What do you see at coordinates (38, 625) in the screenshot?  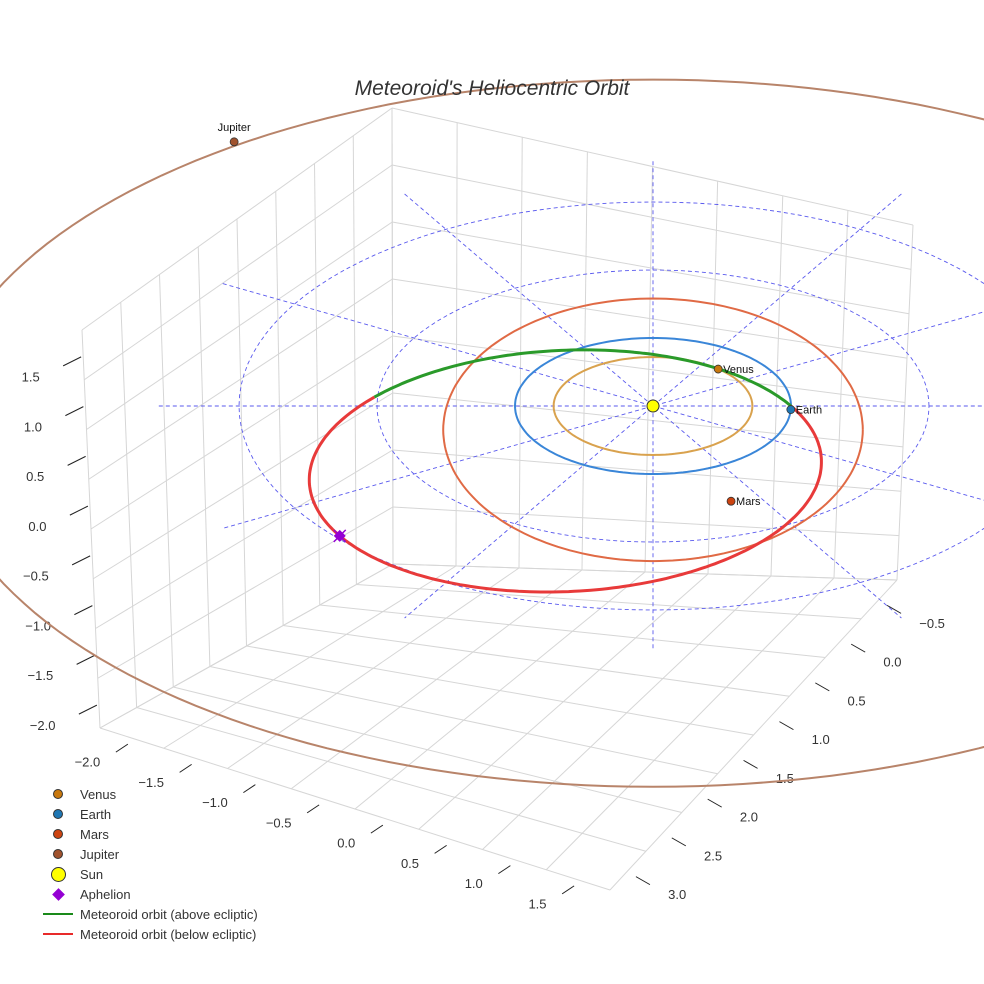 I see `z-tick-label: −1.0` at bounding box center [38, 625].